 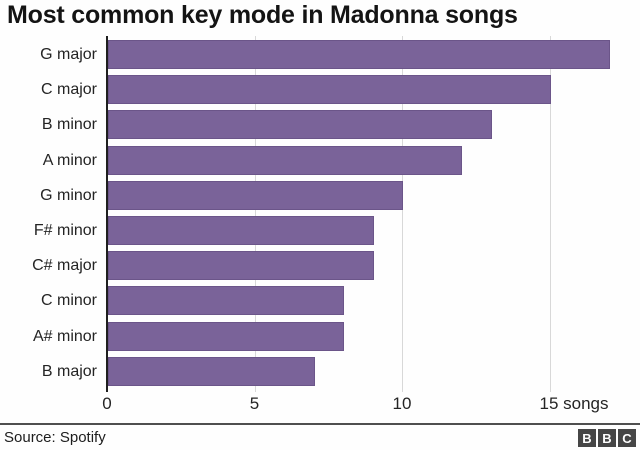 What do you see at coordinates (68, 90) in the screenshot?
I see `category-label: C major` at bounding box center [68, 90].